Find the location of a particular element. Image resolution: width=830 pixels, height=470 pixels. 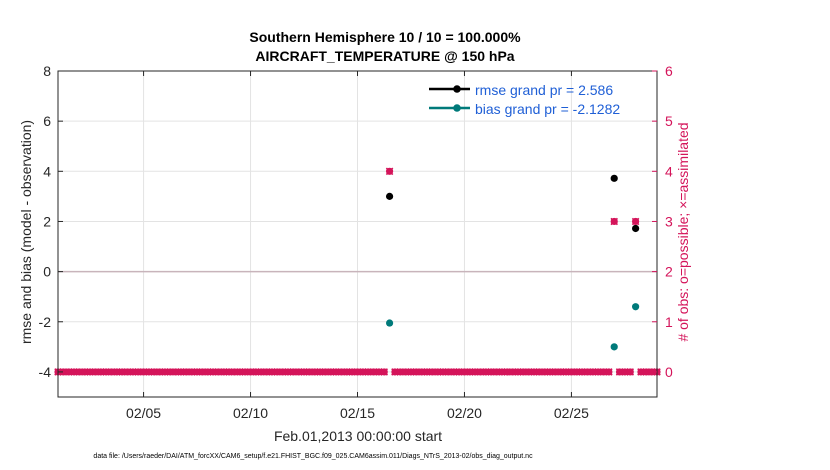

y-right-tick-label-6: 6 is located at coordinates (669, 71).